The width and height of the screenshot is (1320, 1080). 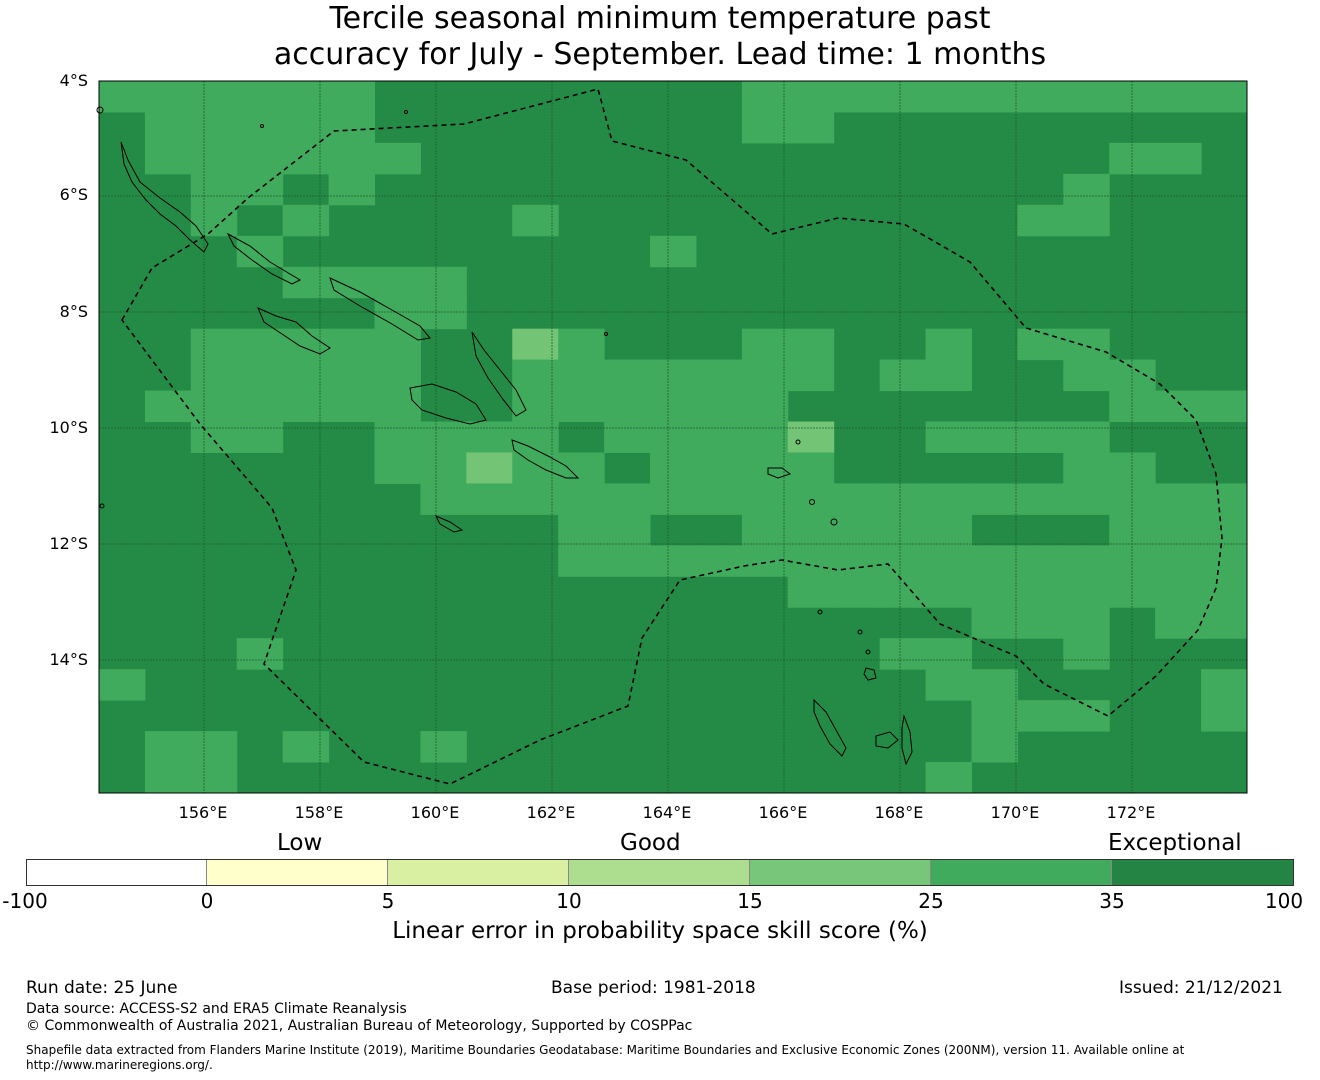 I want to click on bougainville-island, so click(x=164, y=197).